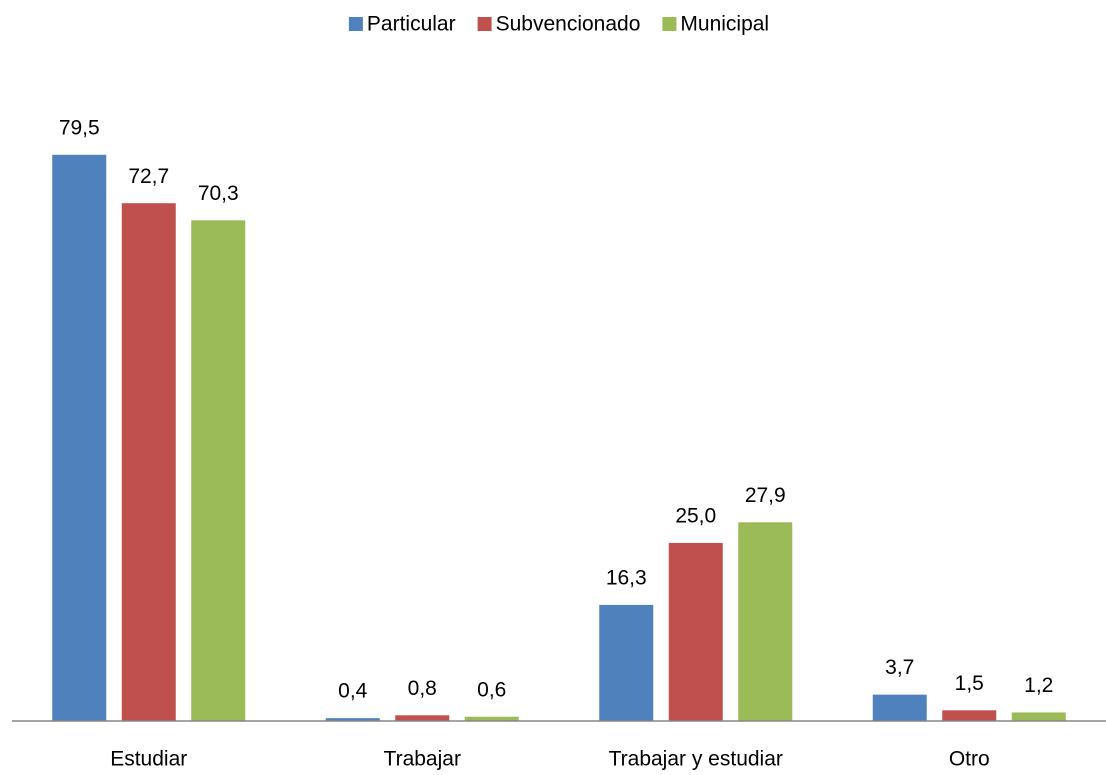 The height and width of the screenshot is (775, 1106). I want to click on data-label: 16,3, so click(626, 577).